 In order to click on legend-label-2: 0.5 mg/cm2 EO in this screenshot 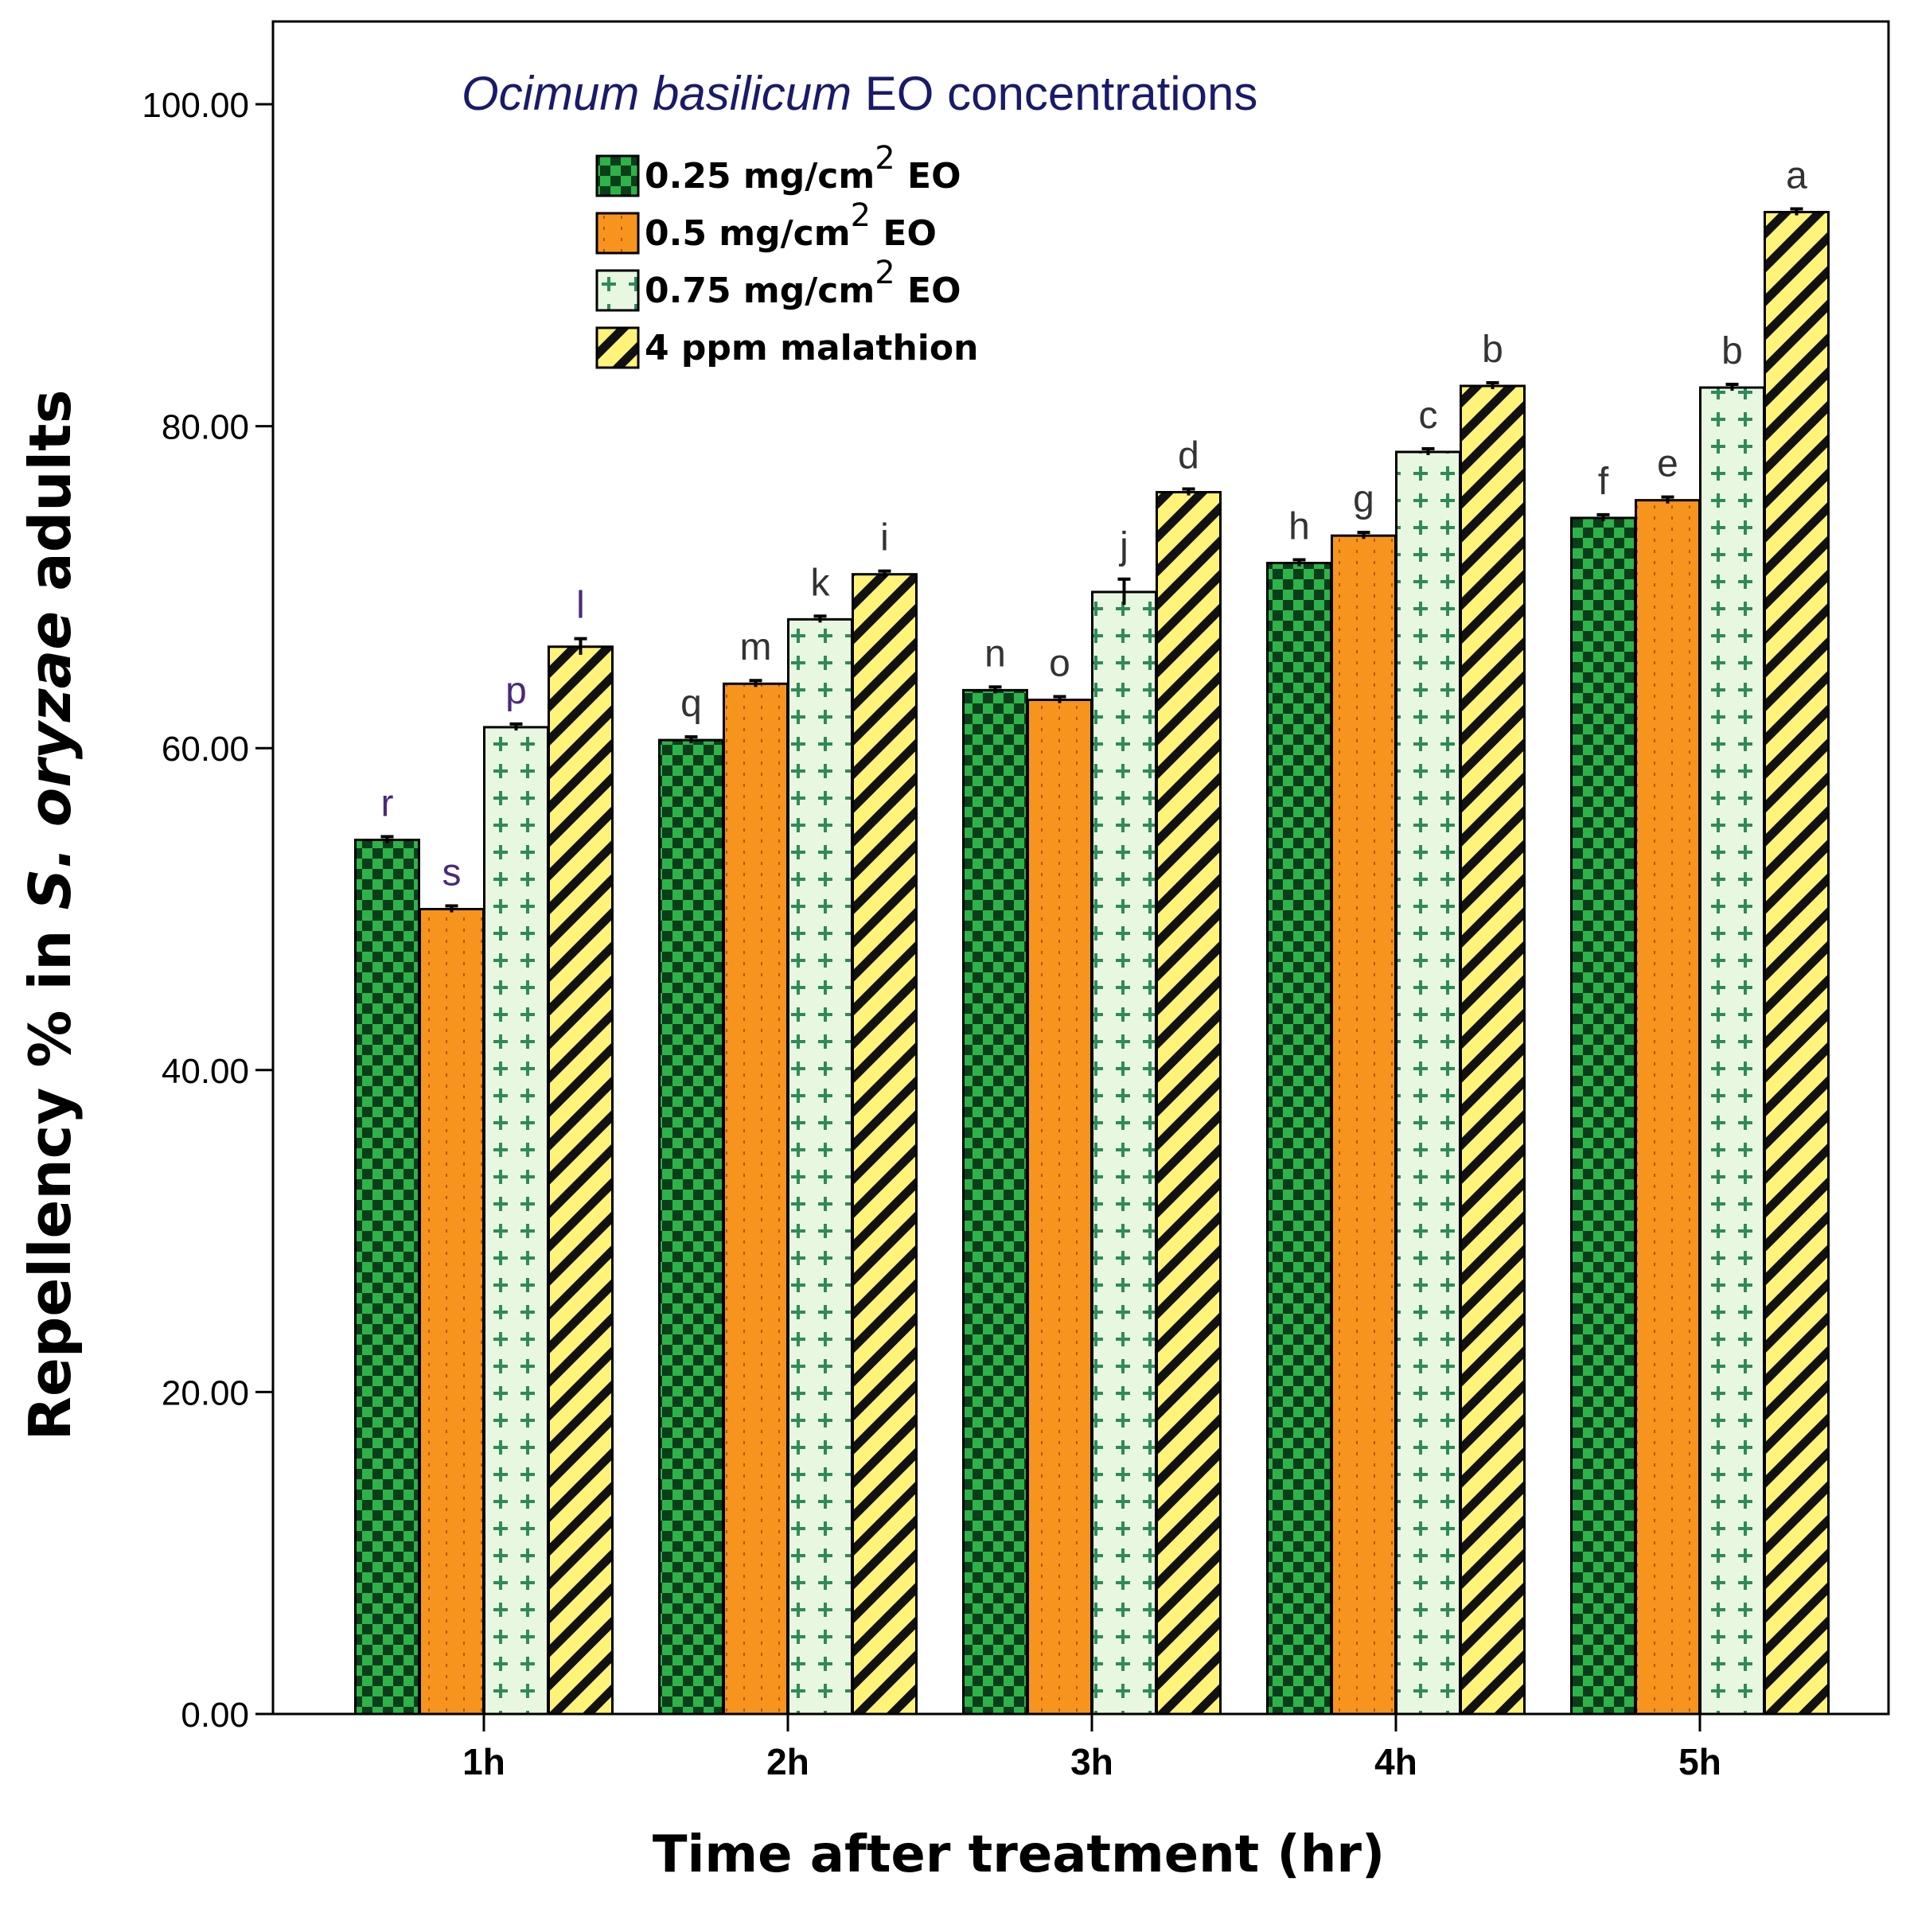, I will do `click(791, 225)`.